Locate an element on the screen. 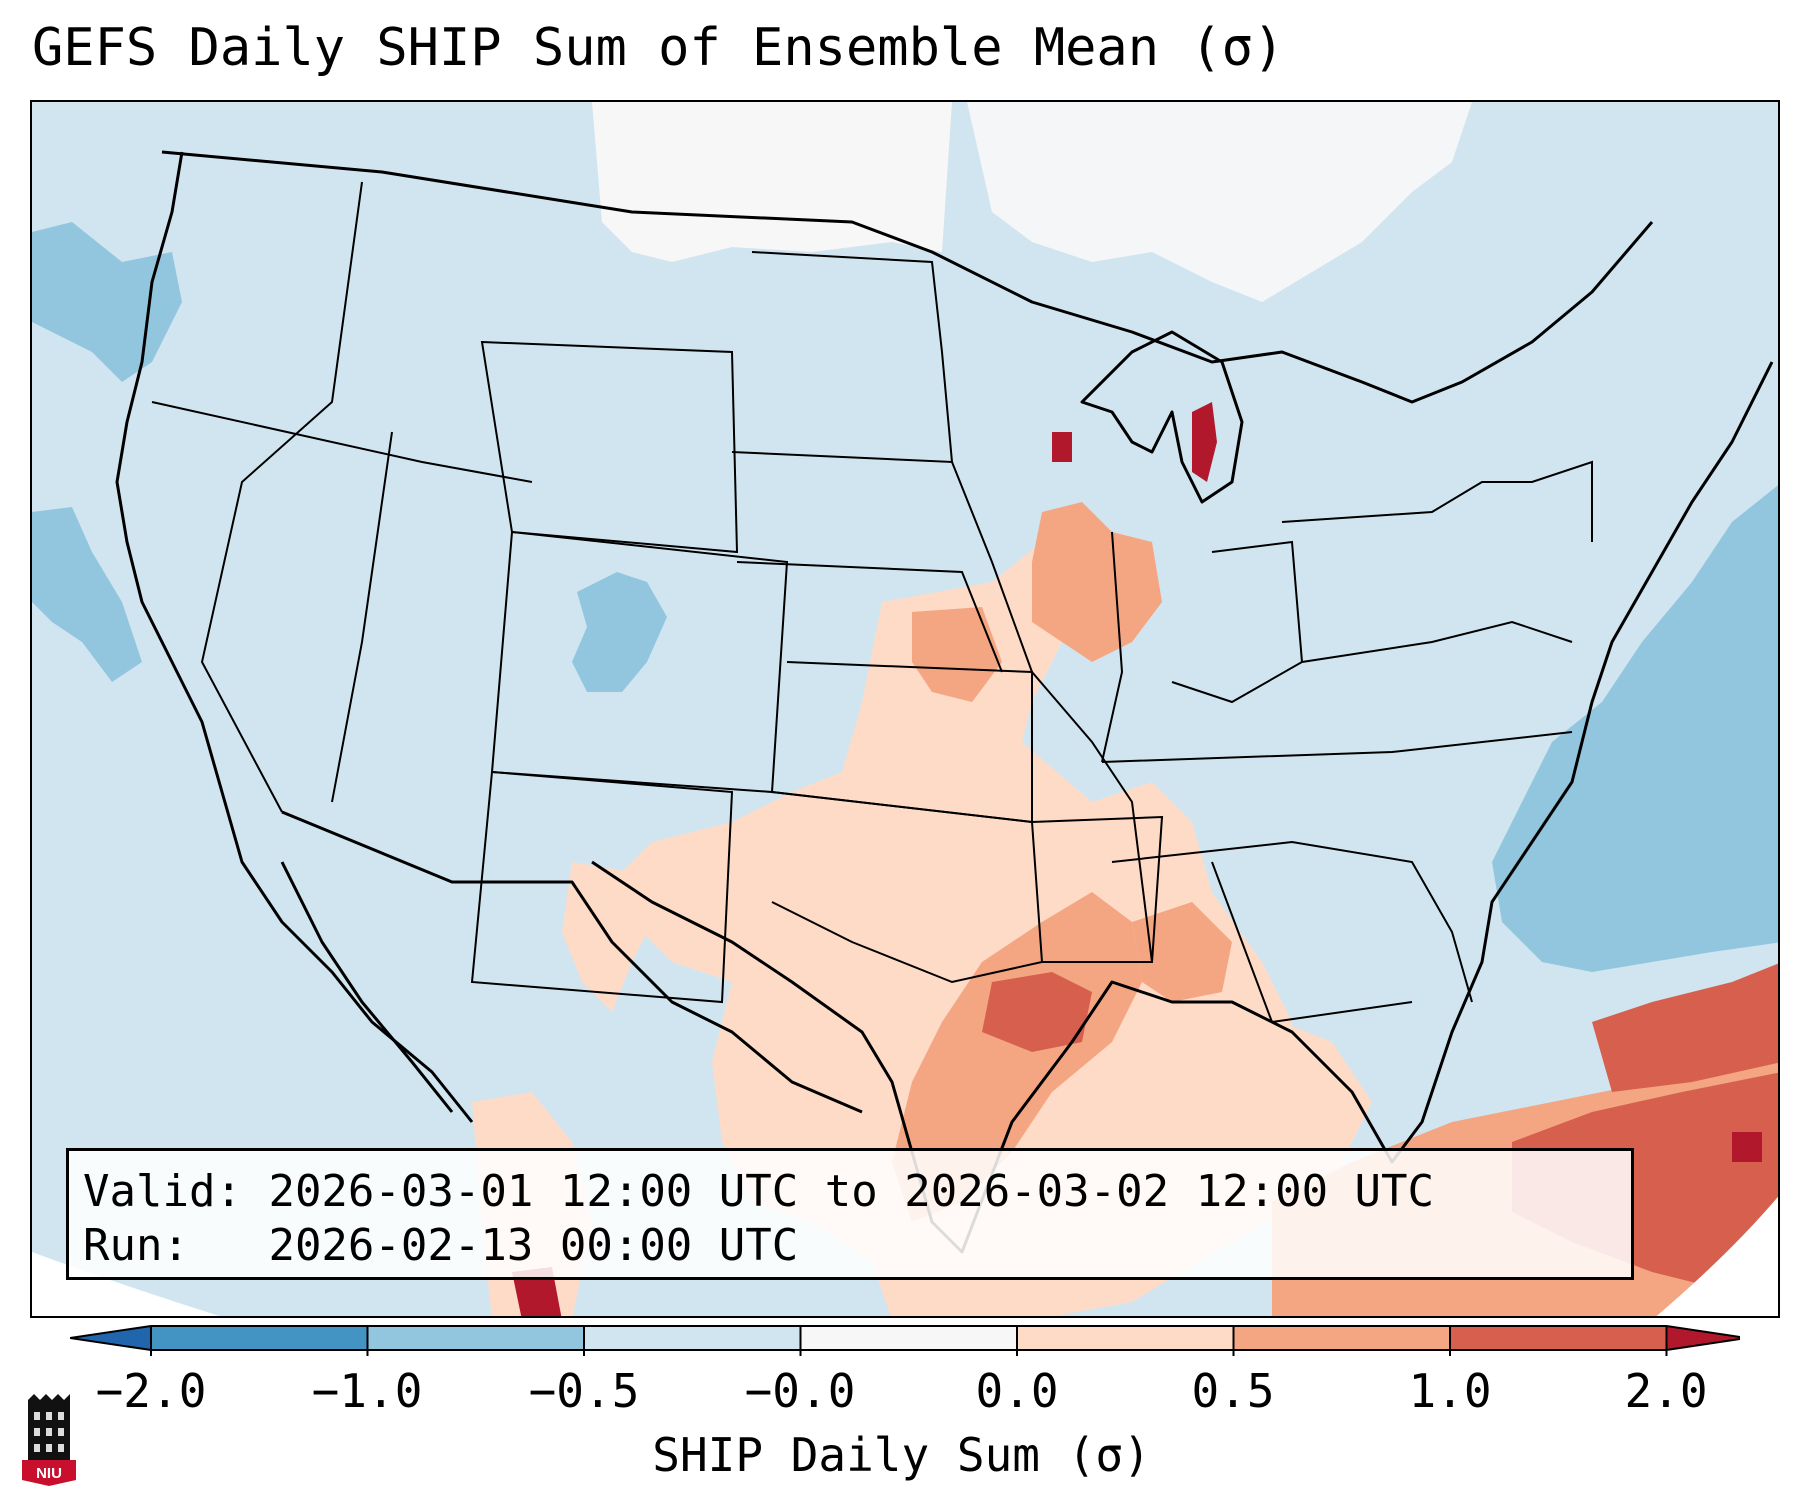 This screenshot has width=1803, height=1506. border-rockies is located at coordinates (281, 497).